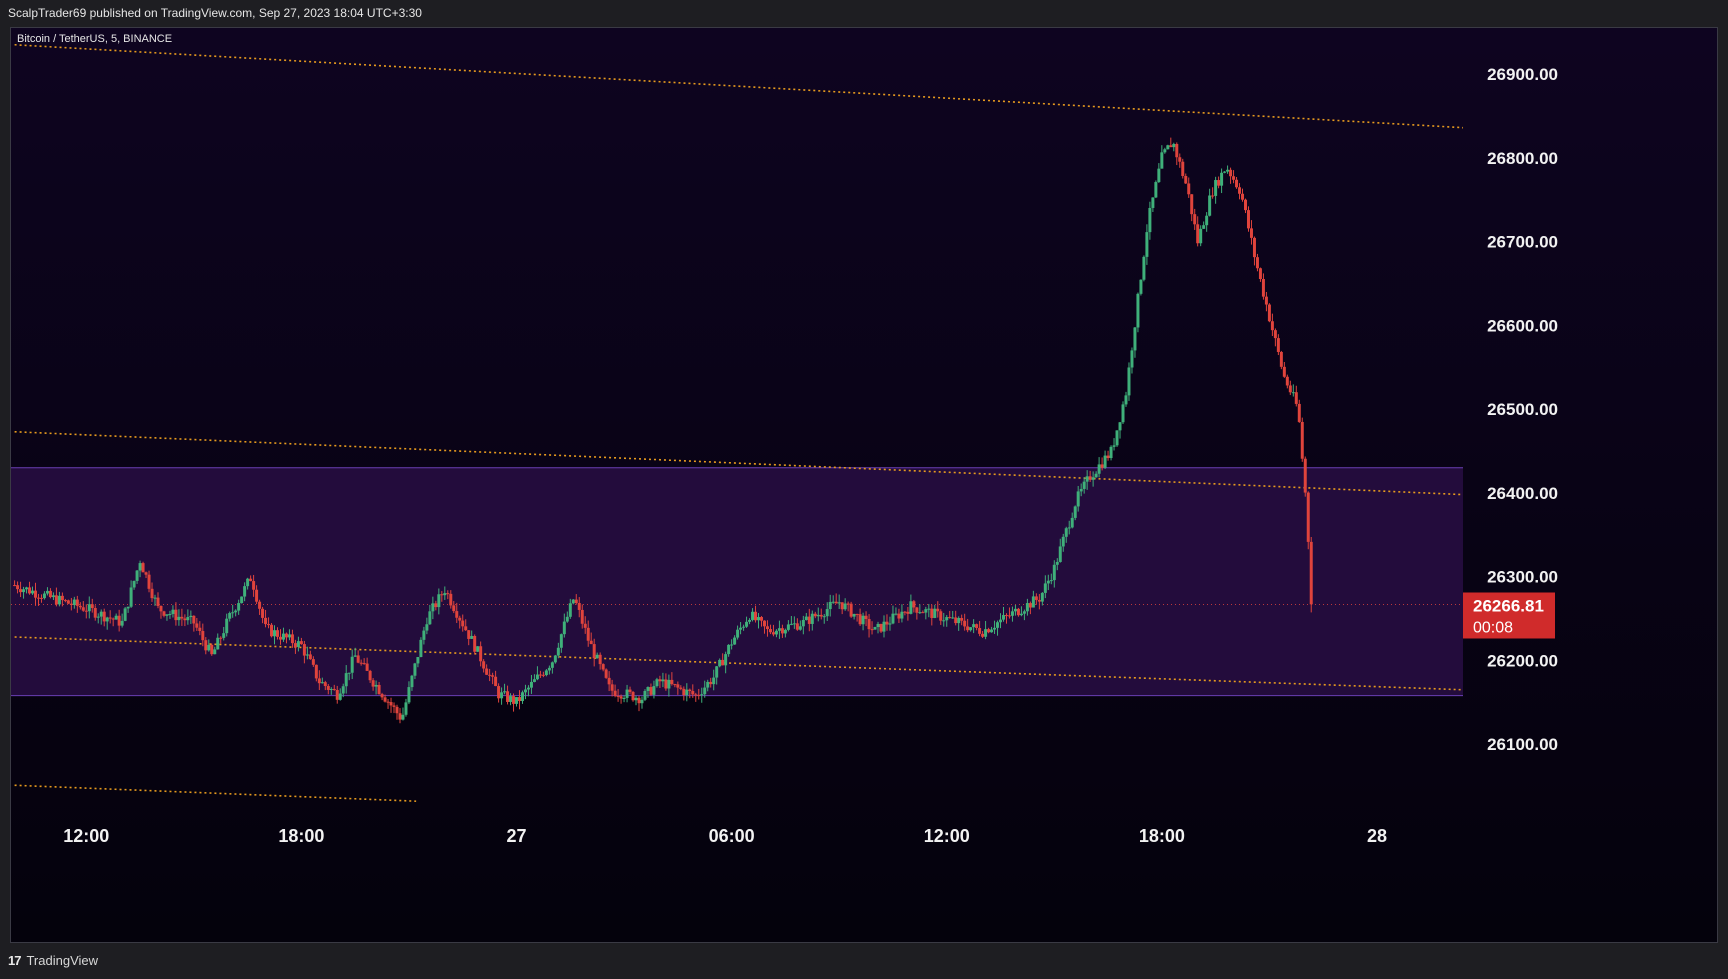 This screenshot has width=1728, height=979. I want to click on y-tick-label: 26400.00, so click(1522, 493).